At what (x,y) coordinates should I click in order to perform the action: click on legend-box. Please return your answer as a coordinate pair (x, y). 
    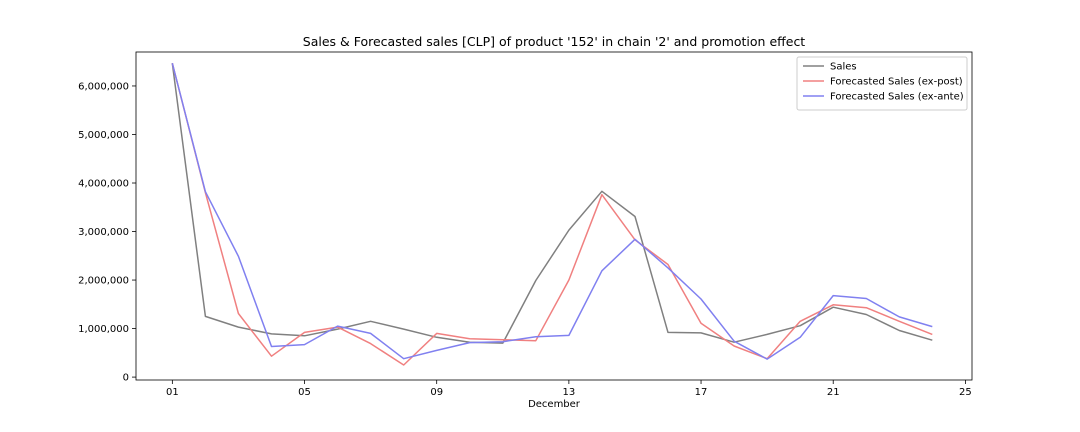
    Looking at the image, I should click on (882, 83).